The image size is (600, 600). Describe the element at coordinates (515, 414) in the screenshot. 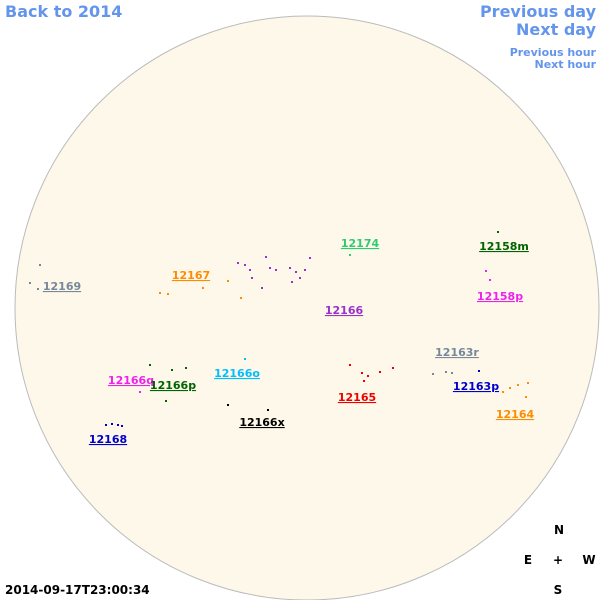

I see `region-label: 12164` at that location.